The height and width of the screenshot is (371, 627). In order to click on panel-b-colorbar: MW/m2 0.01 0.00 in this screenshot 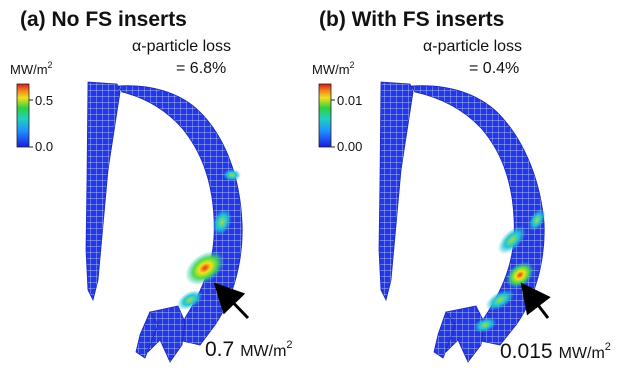, I will do `click(337, 107)`.